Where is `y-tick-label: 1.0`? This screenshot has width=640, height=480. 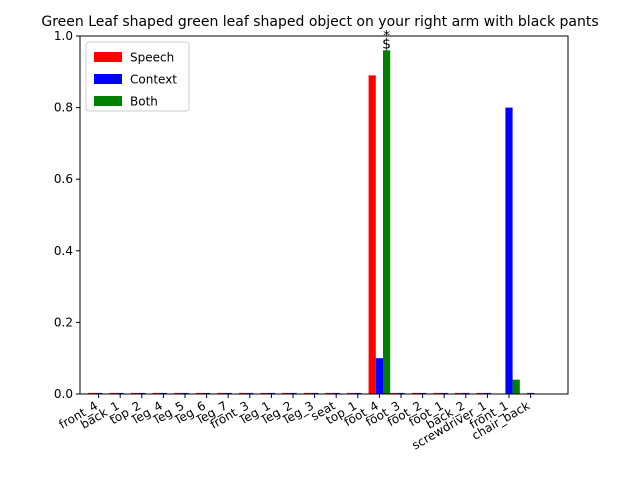
y-tick-label: 1.0 is located at coordinates (63, 36).